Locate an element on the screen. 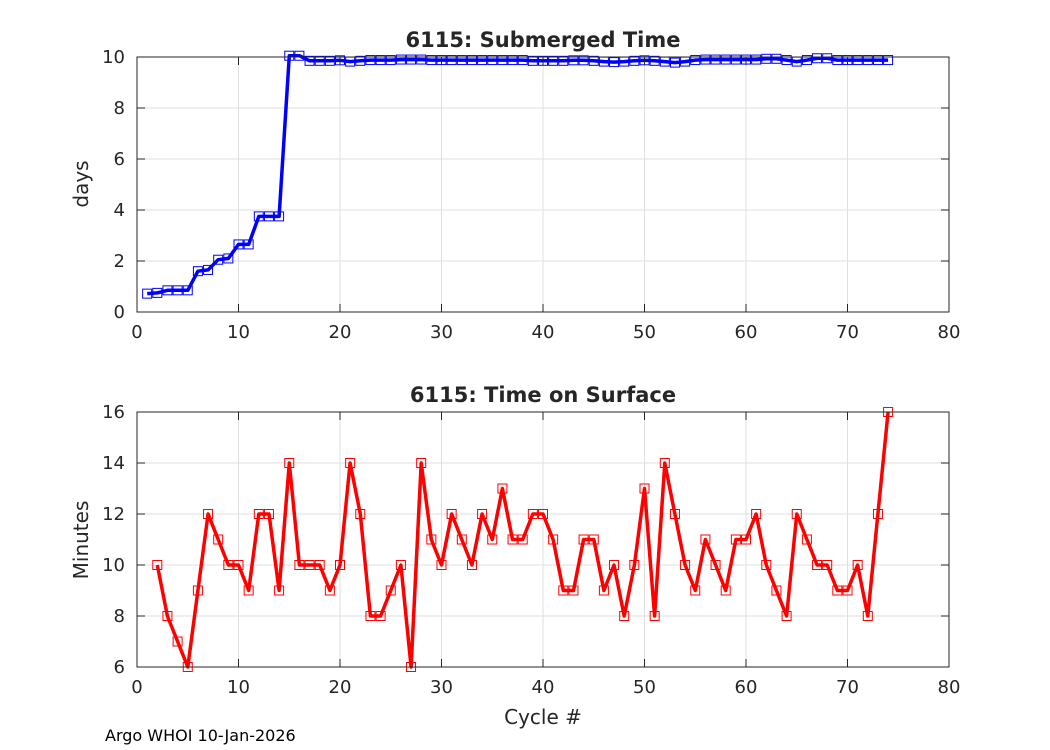  y-tick-labels: 0 2 4 6 8 10 is located at coordinates (113, 185).